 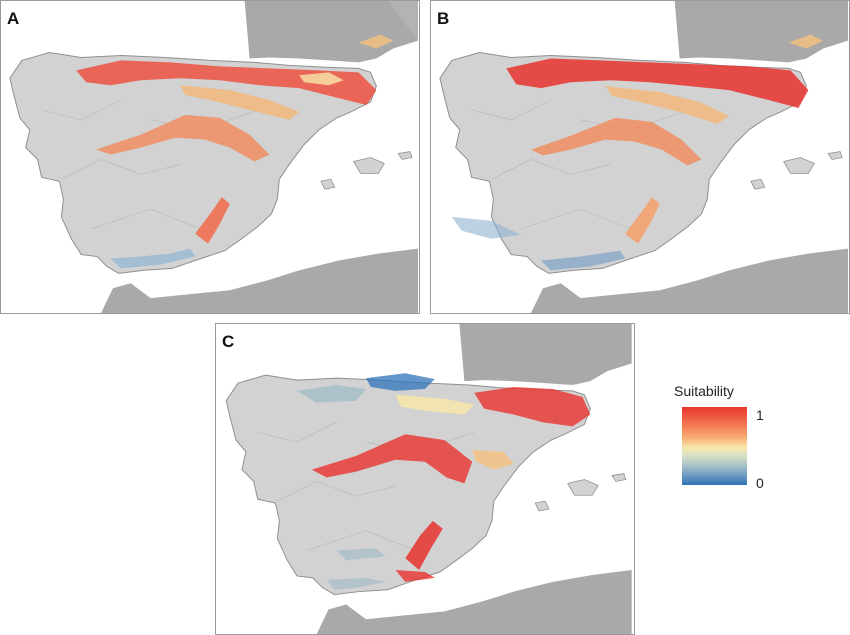 I want to click on legend-color-ramp, so click(x=714, y=446).